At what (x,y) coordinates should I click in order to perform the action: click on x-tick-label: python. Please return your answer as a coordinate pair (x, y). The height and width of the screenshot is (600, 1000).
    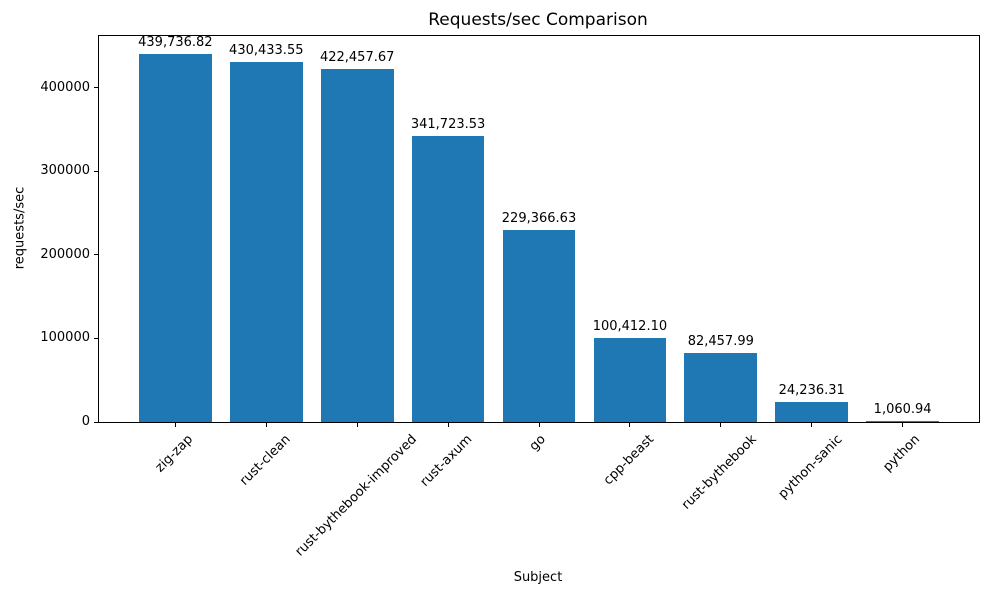
    Looking at the image, I should click on (901, 453).